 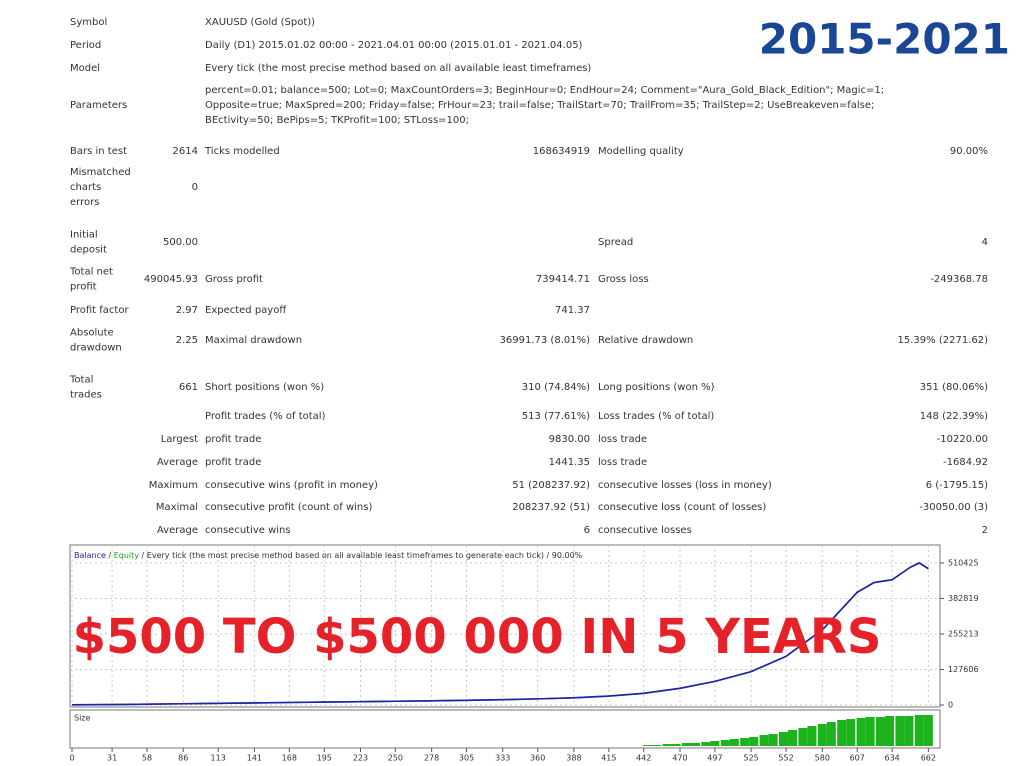 What do you see at coordinates (643, 758) in the screenshot?
I see `x-tick-label: 442` at bounding box center [643, 758].